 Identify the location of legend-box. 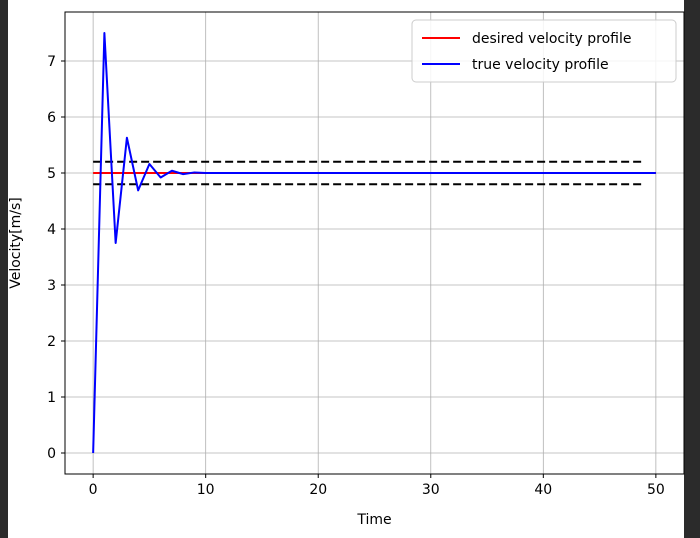
(544, 51).